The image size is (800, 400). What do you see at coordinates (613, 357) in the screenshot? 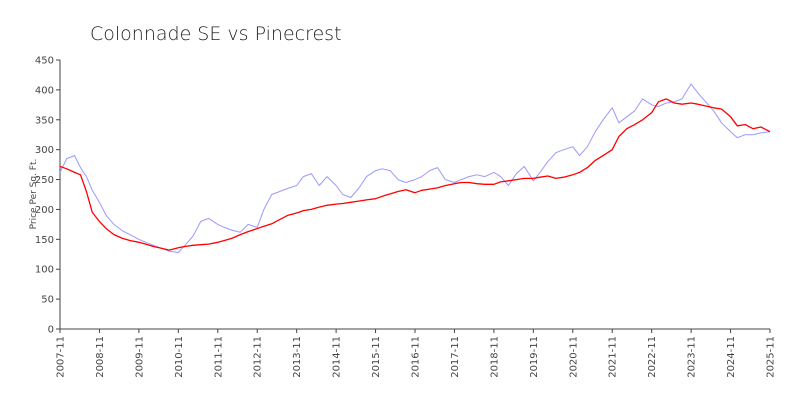
I see `x-tick-label: 2021-11` at bounding box center [613, 357].